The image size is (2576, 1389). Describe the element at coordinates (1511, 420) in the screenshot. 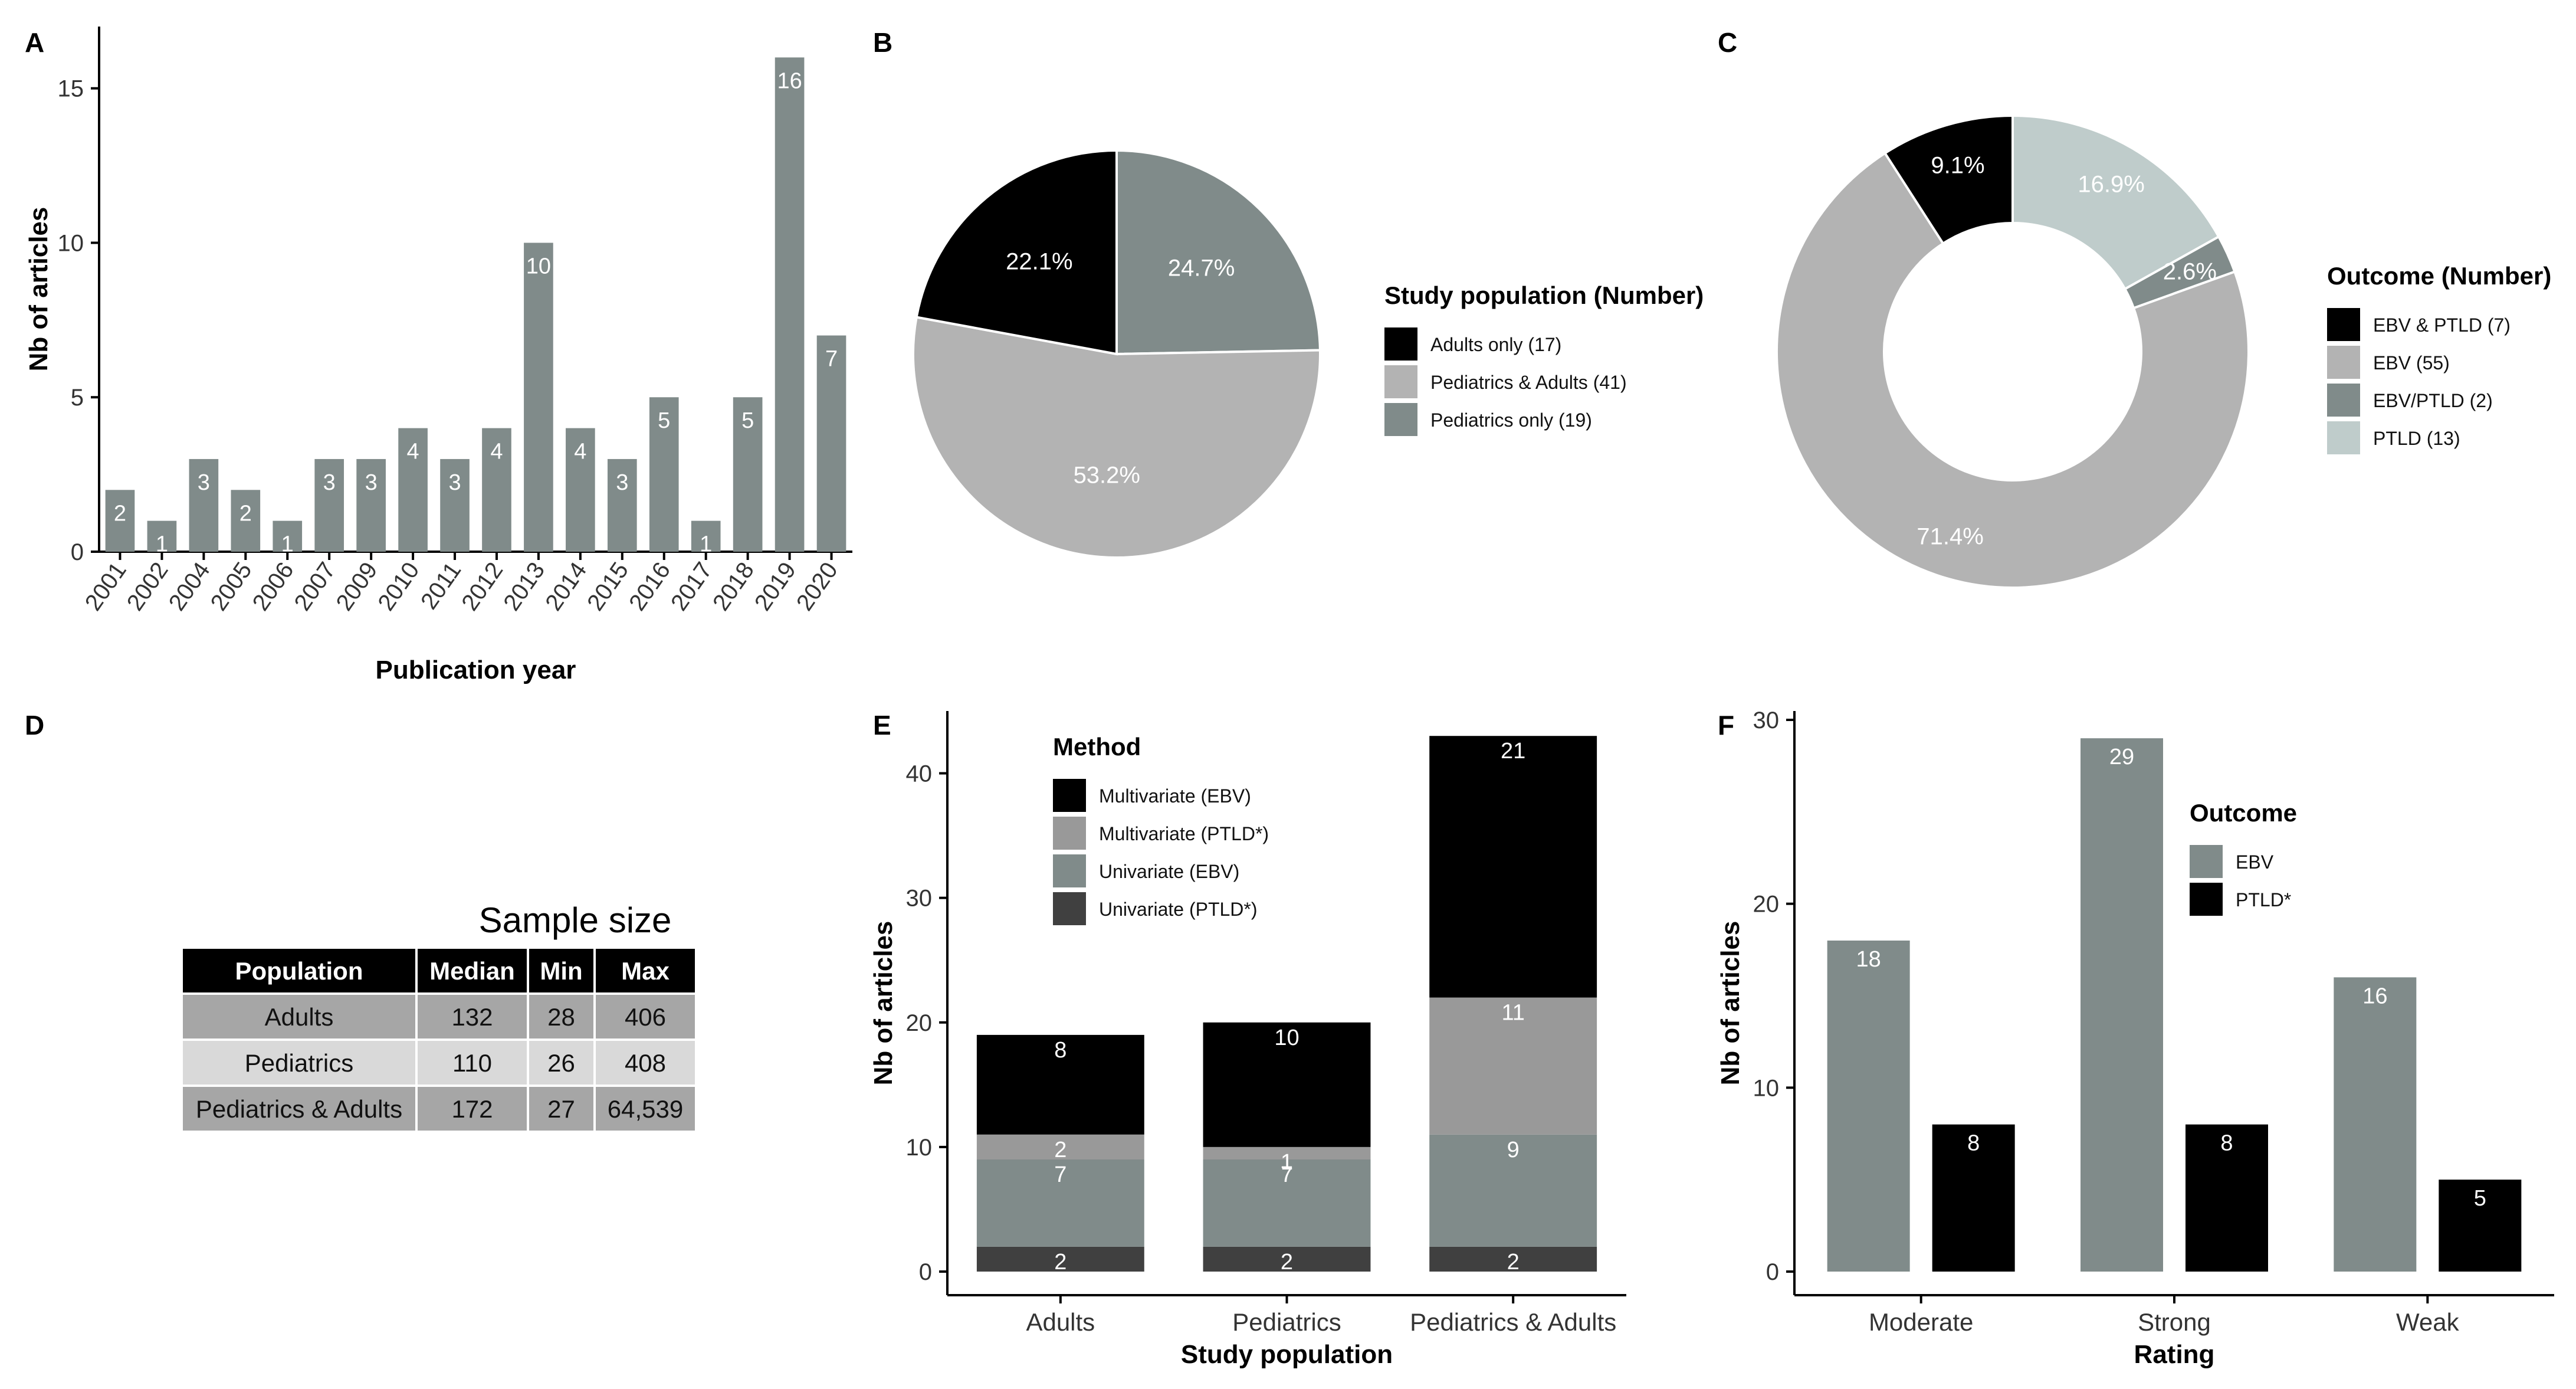

I see `b-legend-label: Pediatrics only (19)` at that location.